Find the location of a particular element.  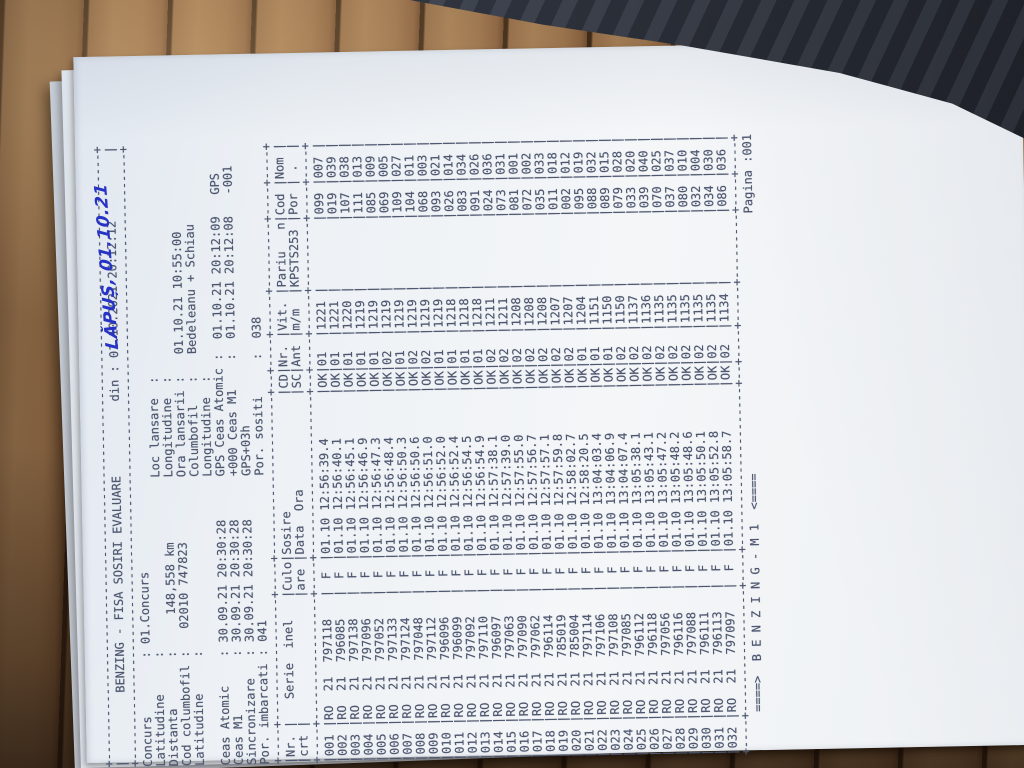

ring-serial: 796097 is located at coordinates (496, 637).